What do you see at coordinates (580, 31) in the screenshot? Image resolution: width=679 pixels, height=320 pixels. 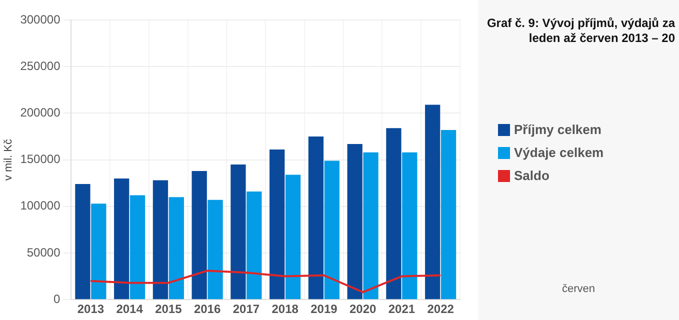 I see `text: Graf č. 9: Vývoj příjmů, výdajů za leden až červen 2013 – 20` at bounding box center [580, 31].